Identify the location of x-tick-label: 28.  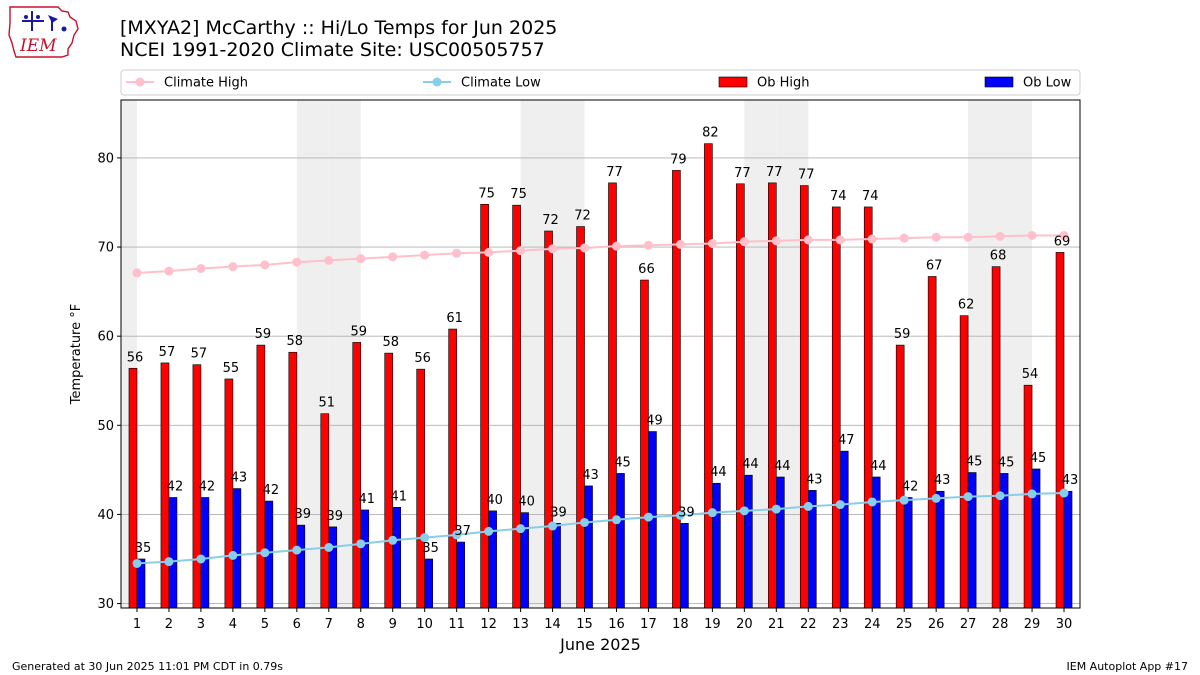
(1000, 624).